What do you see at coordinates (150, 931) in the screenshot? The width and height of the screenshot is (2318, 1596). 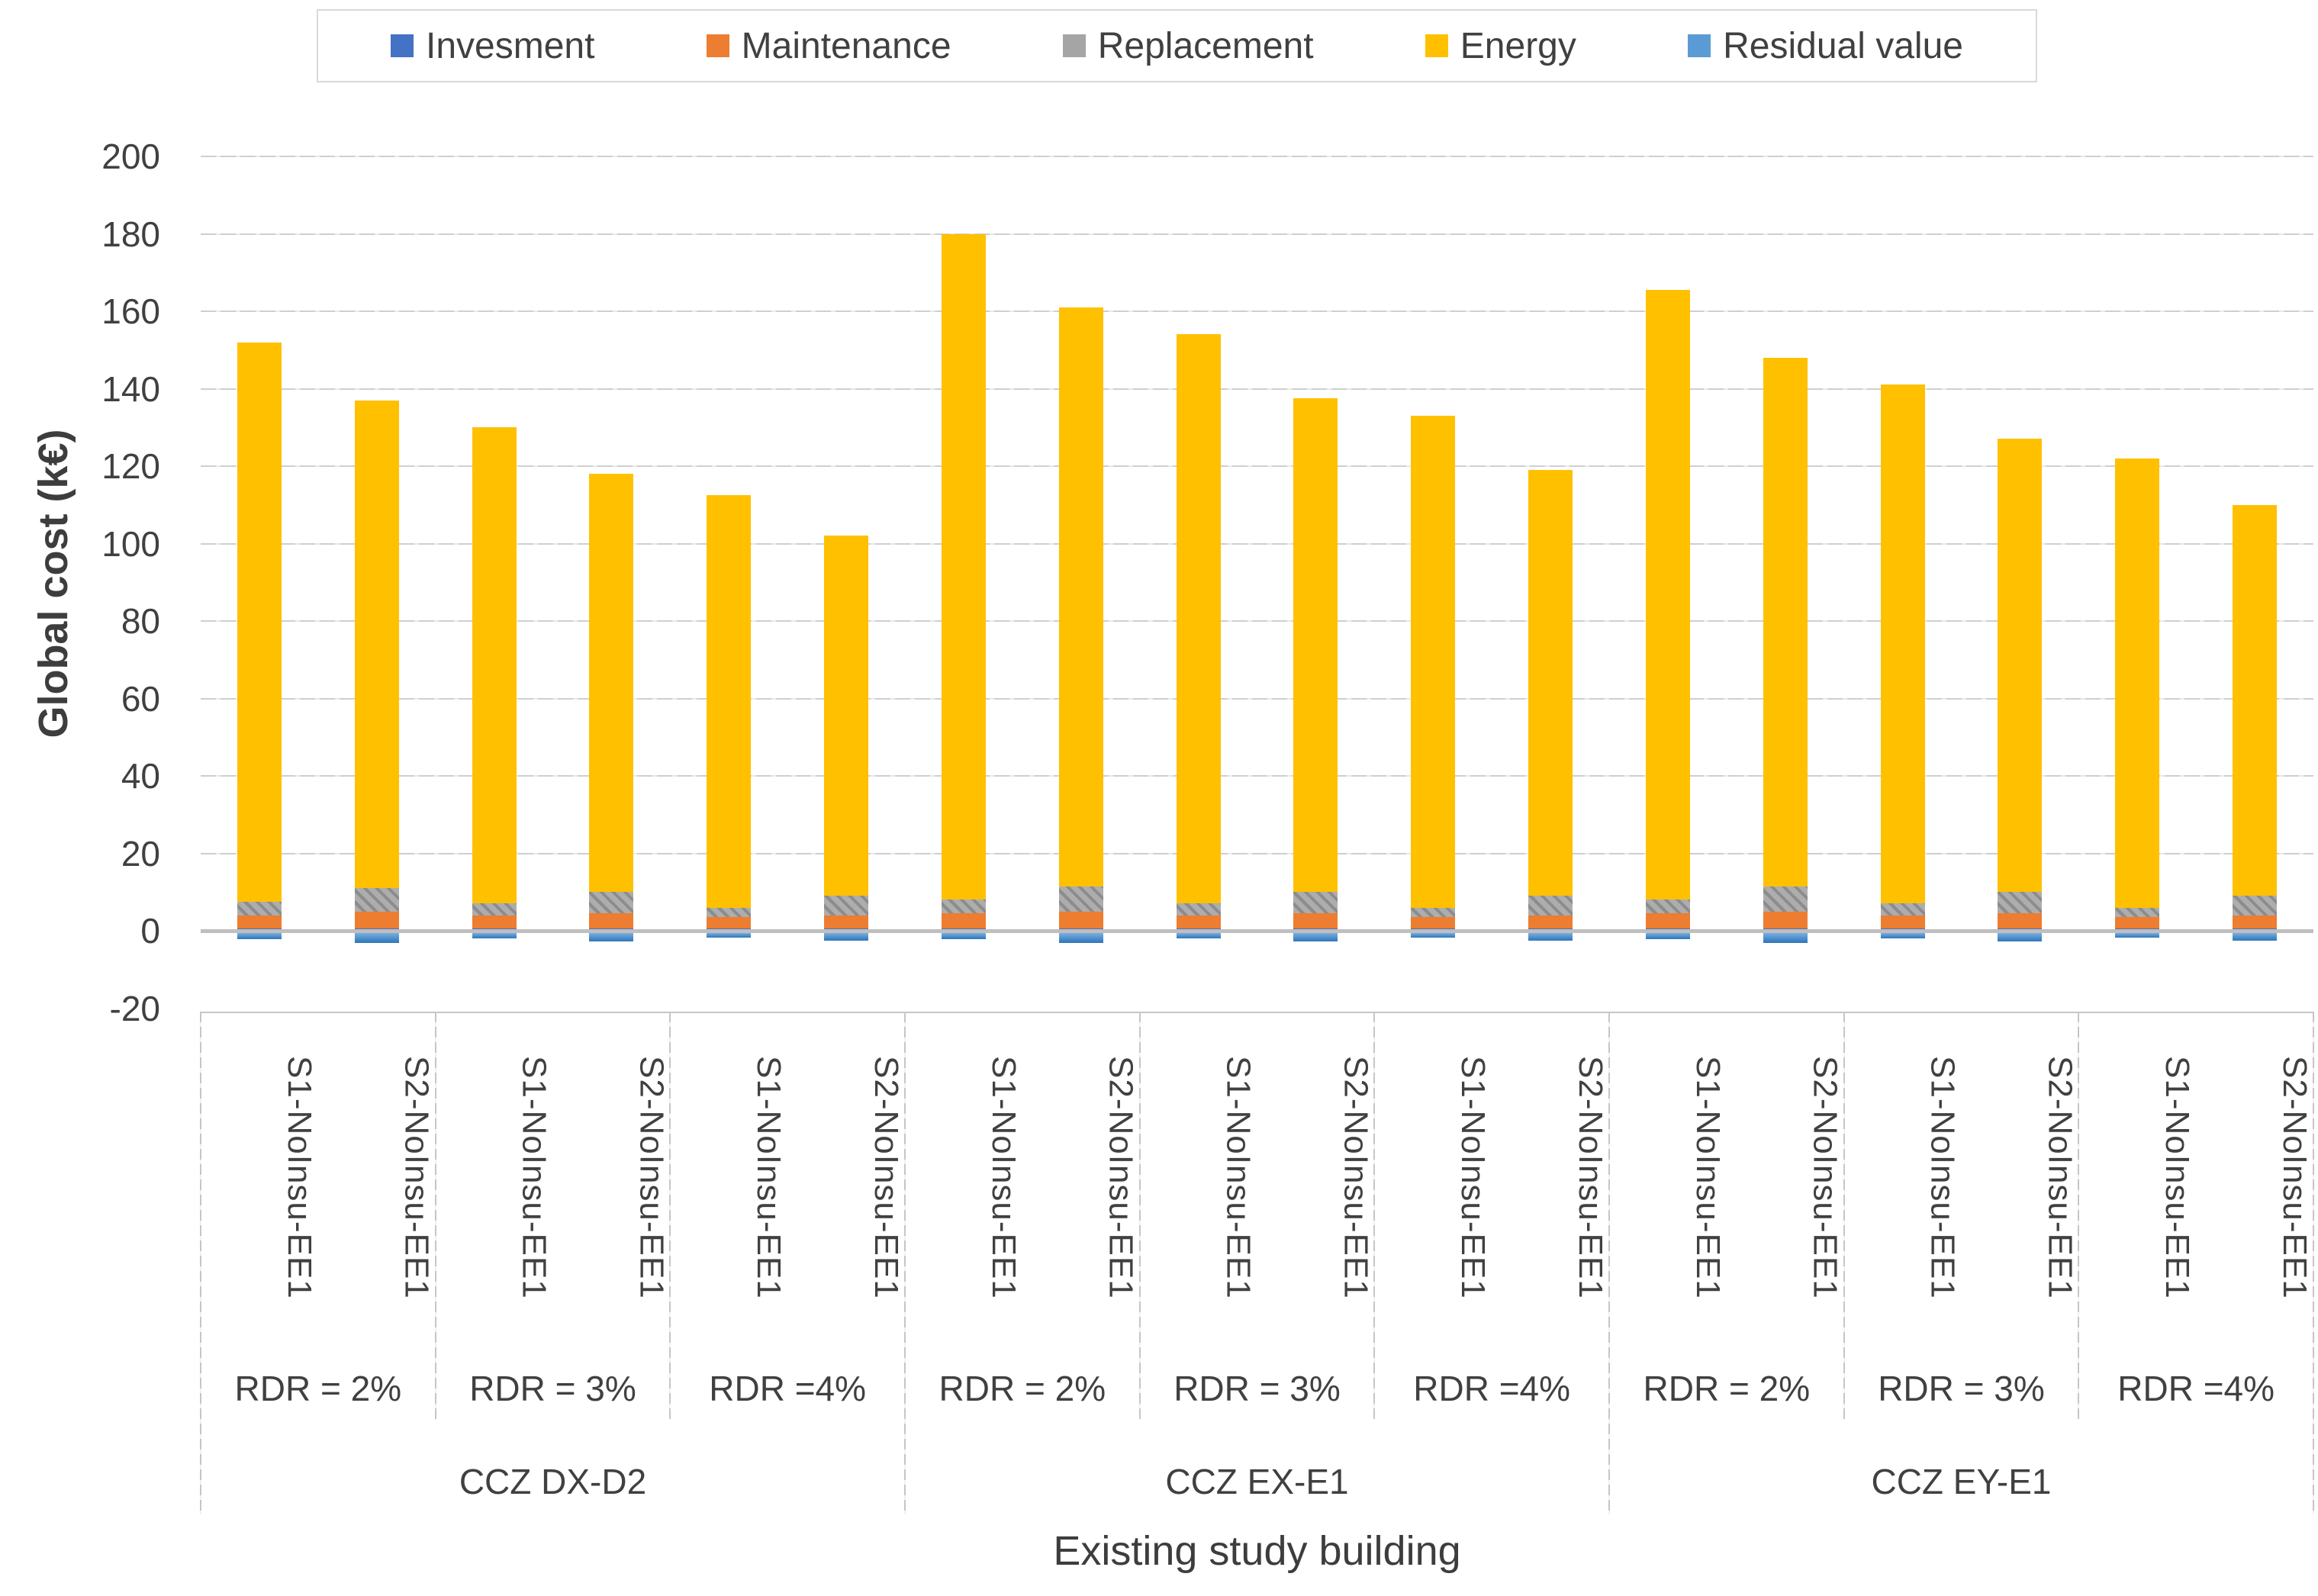 I see `y-tick-label: 0` at bounding box center [150, 931].